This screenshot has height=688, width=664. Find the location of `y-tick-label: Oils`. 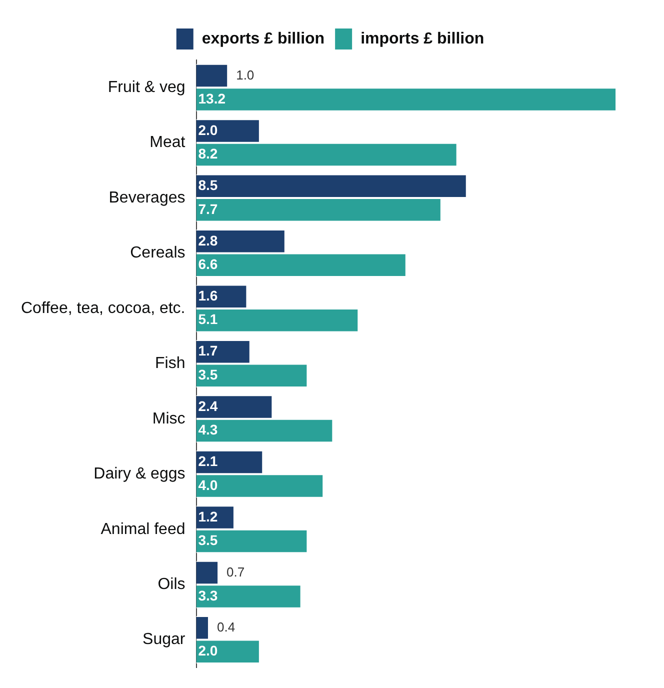

y-tick-label: Oils is located at coordinates (172, 584).